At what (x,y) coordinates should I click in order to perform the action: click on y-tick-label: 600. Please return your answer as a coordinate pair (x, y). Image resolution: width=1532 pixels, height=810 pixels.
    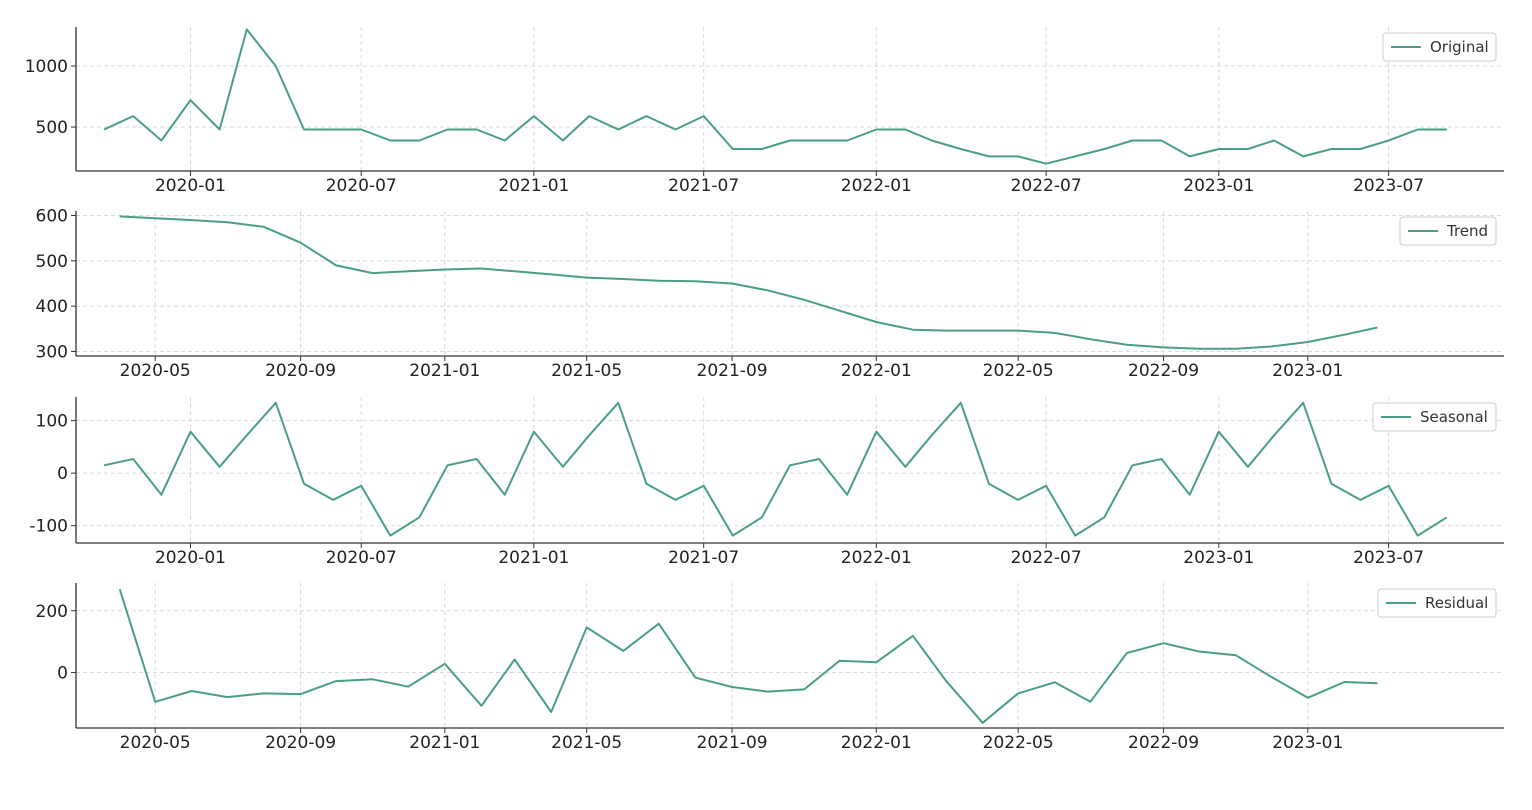
    Looking at the image, I should click on (52, 217).